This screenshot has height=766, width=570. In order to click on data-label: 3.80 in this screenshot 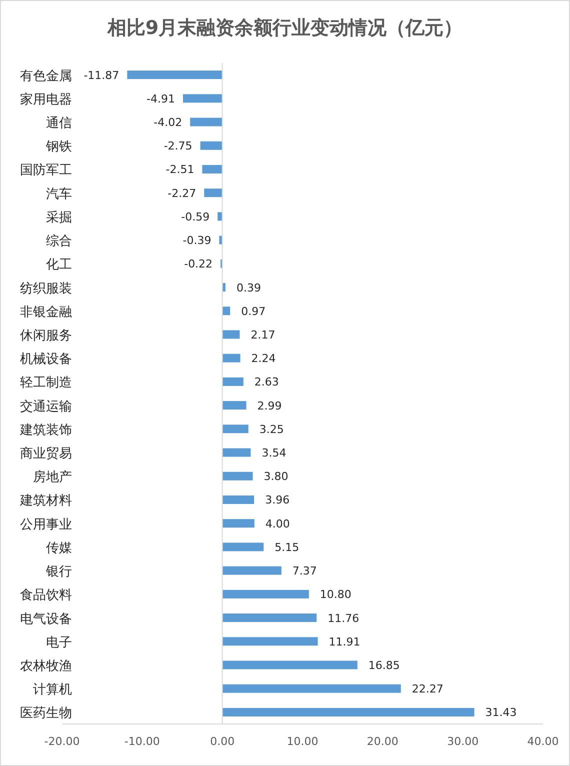, I will do `click(276, 477)`.